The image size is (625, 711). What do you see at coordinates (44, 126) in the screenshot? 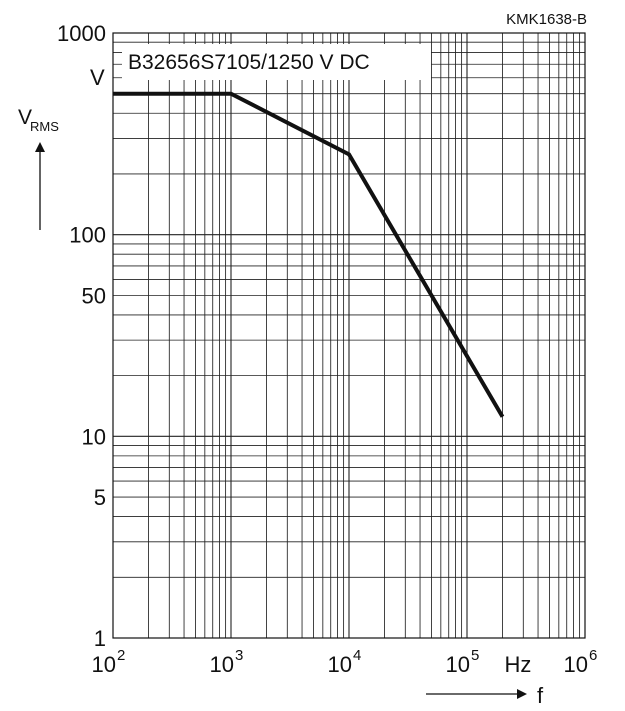
I see `y-axis-symbol-sub: RMS` at bounding box center [44, 126].